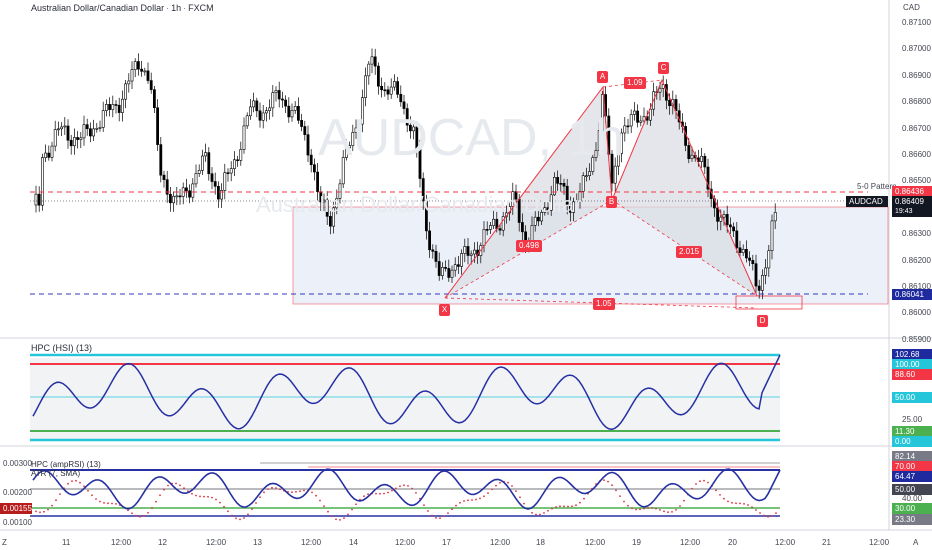  What do you see at coordinates (529, 246) in the screenshot?
I see `ratio-badge: 0.498` at bounding box center [529, 246].